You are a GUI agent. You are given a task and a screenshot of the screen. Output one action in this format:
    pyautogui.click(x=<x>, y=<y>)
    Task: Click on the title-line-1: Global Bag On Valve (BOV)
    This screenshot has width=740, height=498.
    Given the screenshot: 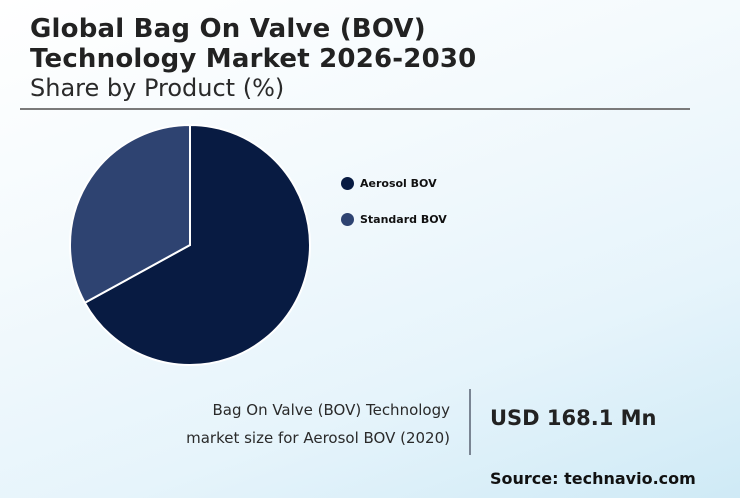 What is the action you would take?
    pyautogui.click(x=228, y=29)
    